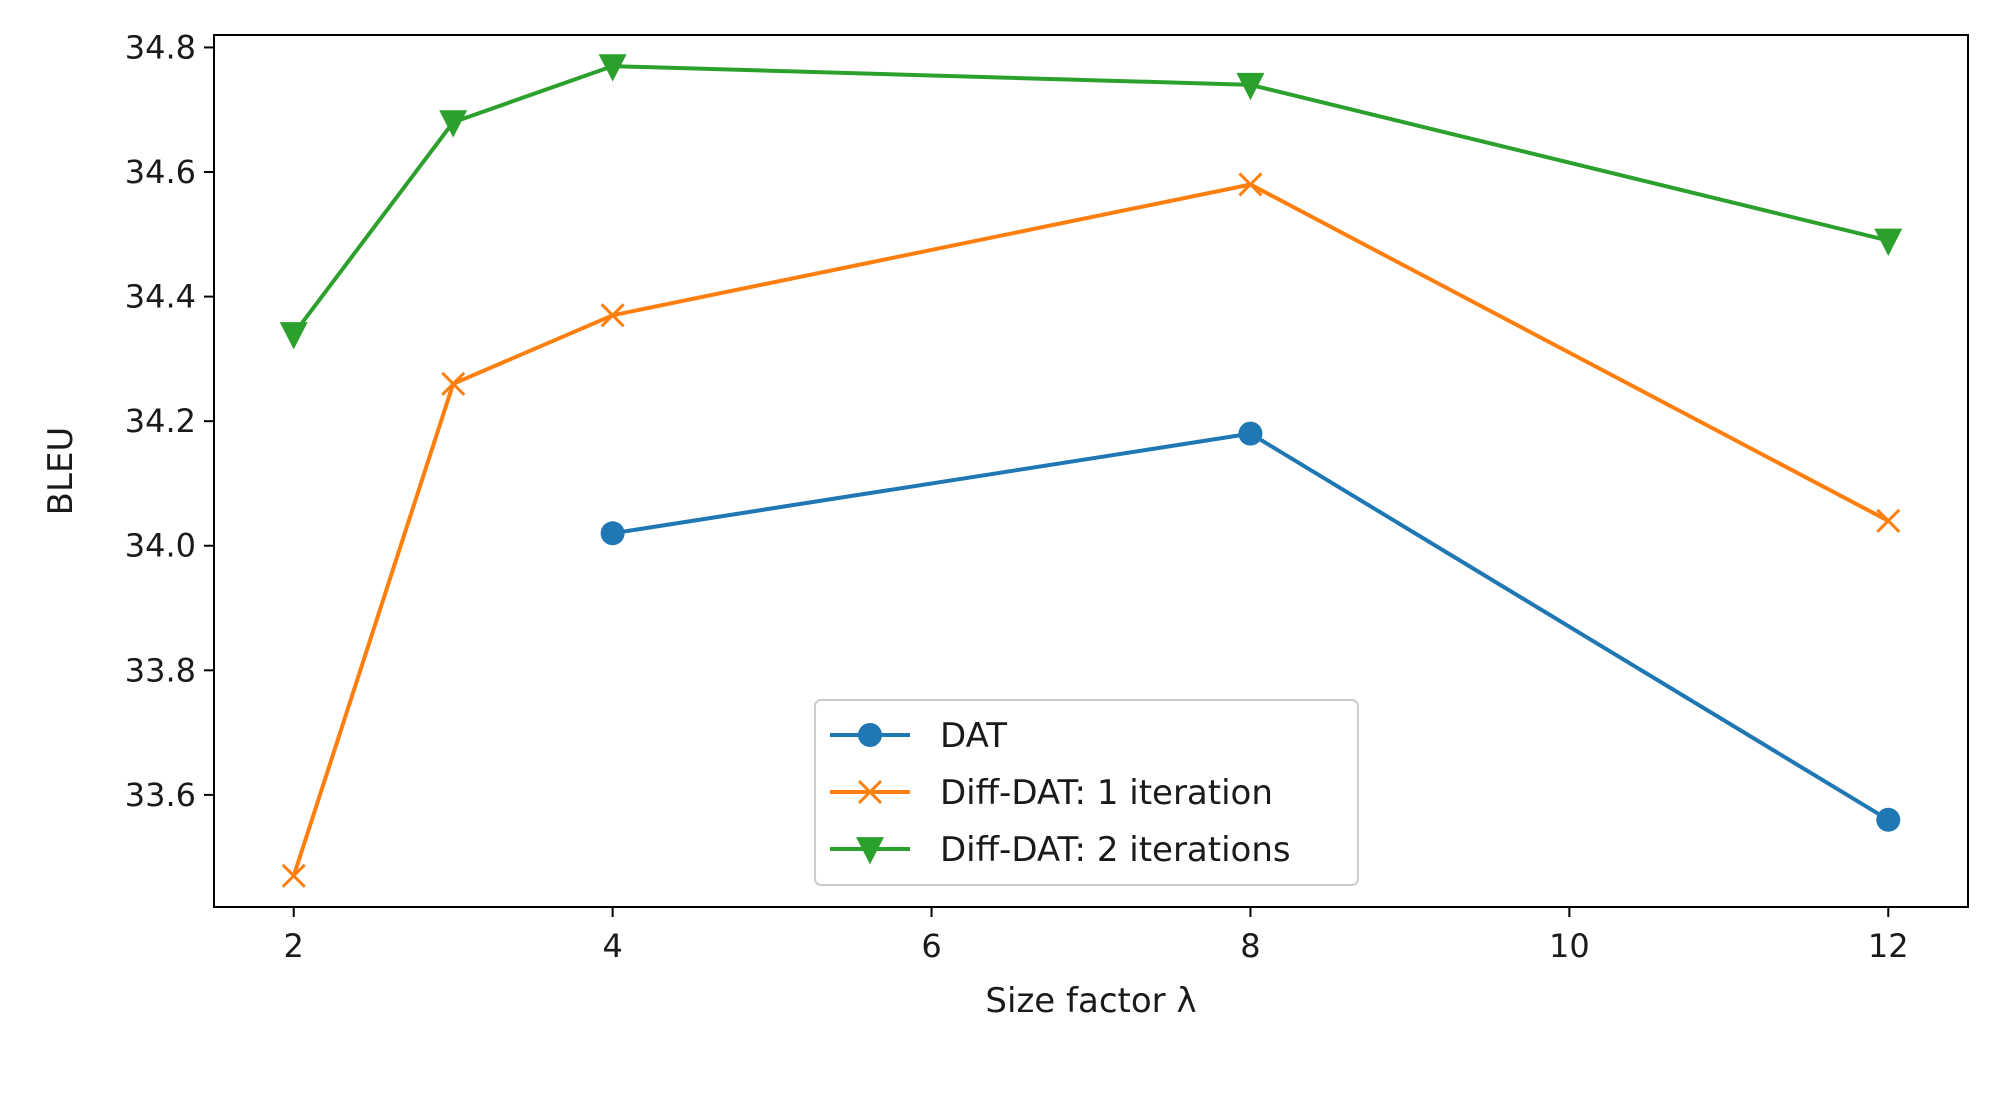 Image resolution: width=1998 pixels, height=1116 pixels. Describe the element at coordinates (160, 546) in the screenshot. I see `y-tick-label: 34.0` at that location.